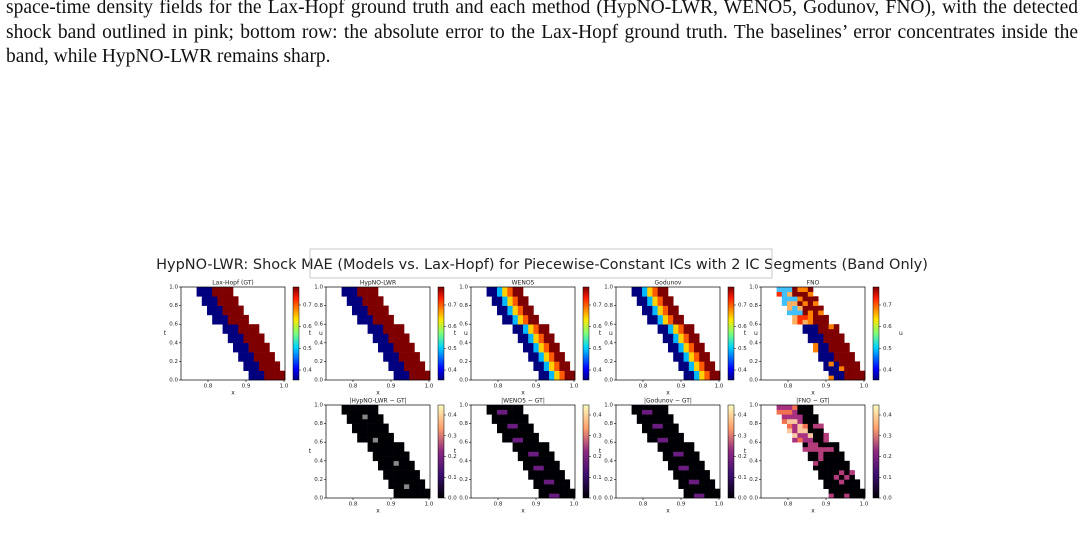 The width and height of the screenshot is (1084, 548). I want to click on x-tick-label: 1.0, so click(864, 387).